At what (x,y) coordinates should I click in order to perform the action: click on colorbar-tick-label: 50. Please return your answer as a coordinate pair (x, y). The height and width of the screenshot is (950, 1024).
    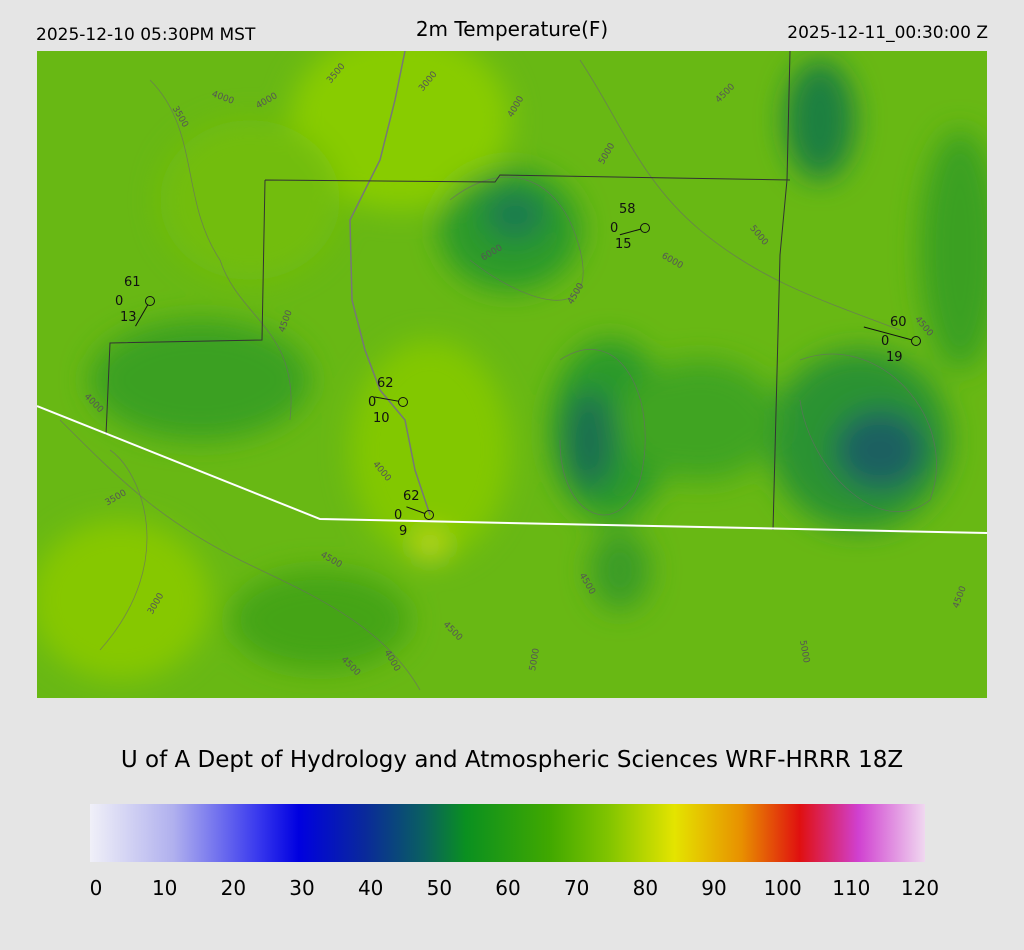
    Looking at the image, I should click on (439, 888).